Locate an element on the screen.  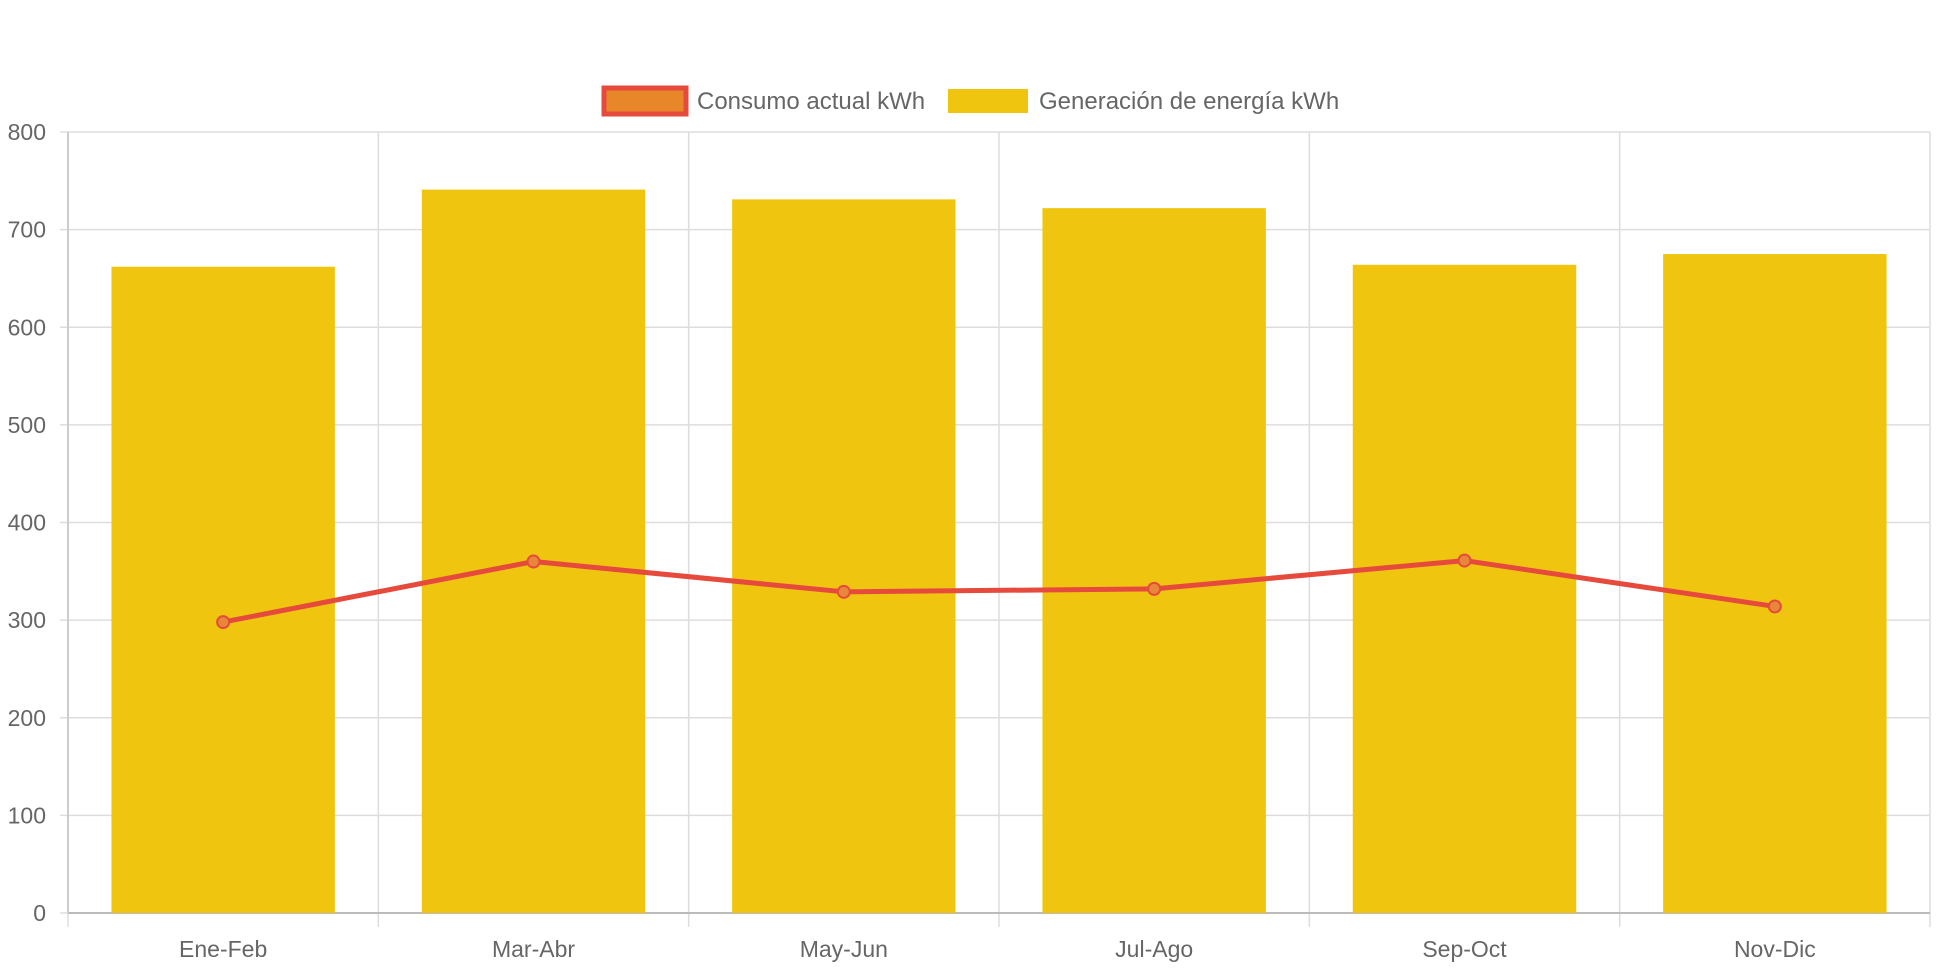
legend-item-consumo: Consumo actual kWh is located at coordinates (763, 101).